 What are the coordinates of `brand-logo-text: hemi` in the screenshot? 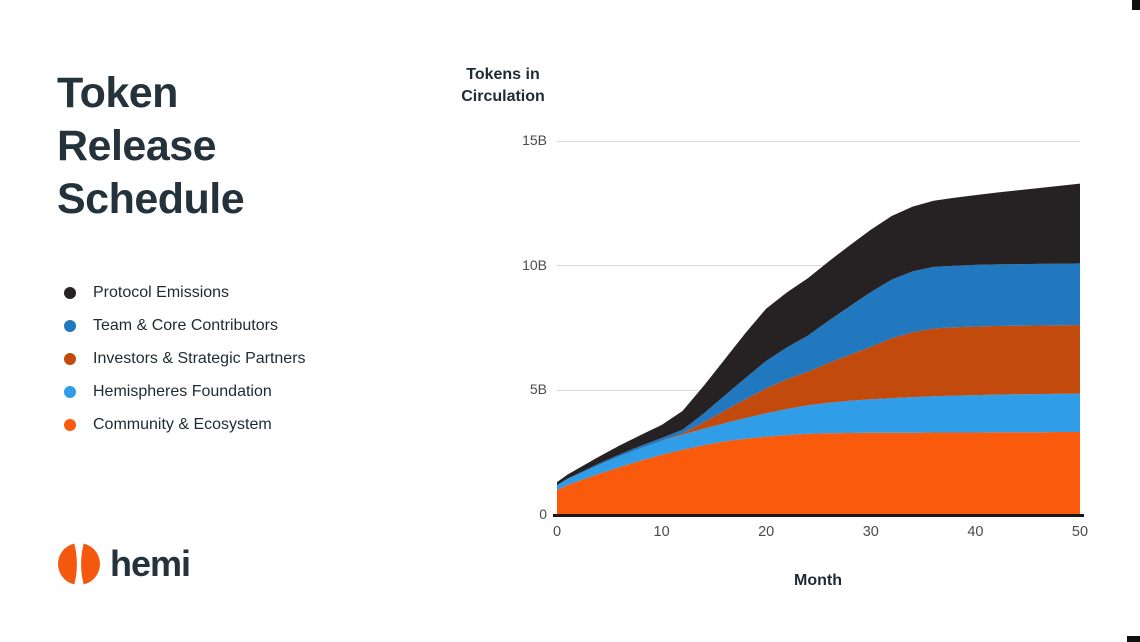 It's located at (150, 563).